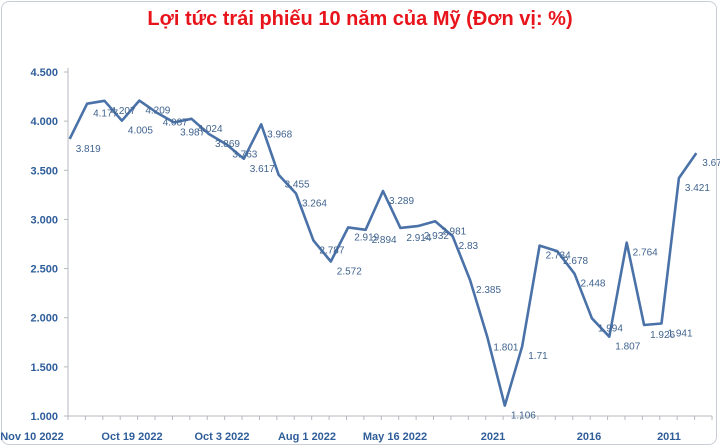 This screenshot has width=720, height=448. What do you see at coordinates (662, 335) in the screenshot?
I see `data-label: 1.926` at bounding box center [662, 335].